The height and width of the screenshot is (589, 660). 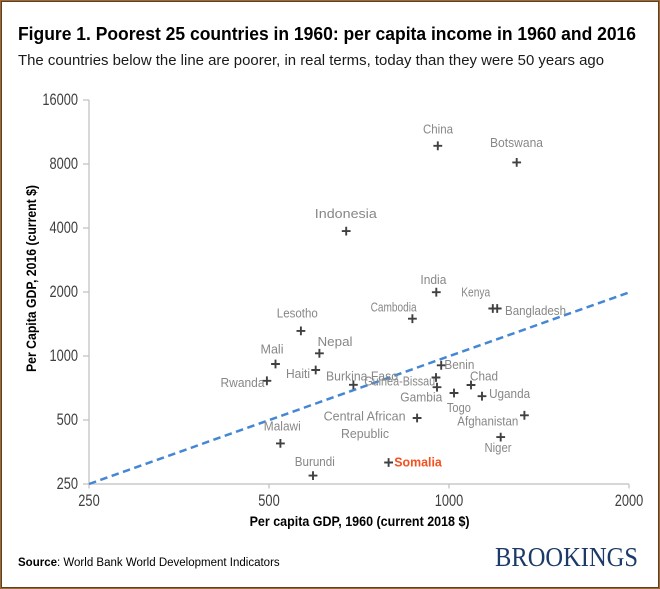 I want to click on svg-text: 16000, so click(x=60, y=100).